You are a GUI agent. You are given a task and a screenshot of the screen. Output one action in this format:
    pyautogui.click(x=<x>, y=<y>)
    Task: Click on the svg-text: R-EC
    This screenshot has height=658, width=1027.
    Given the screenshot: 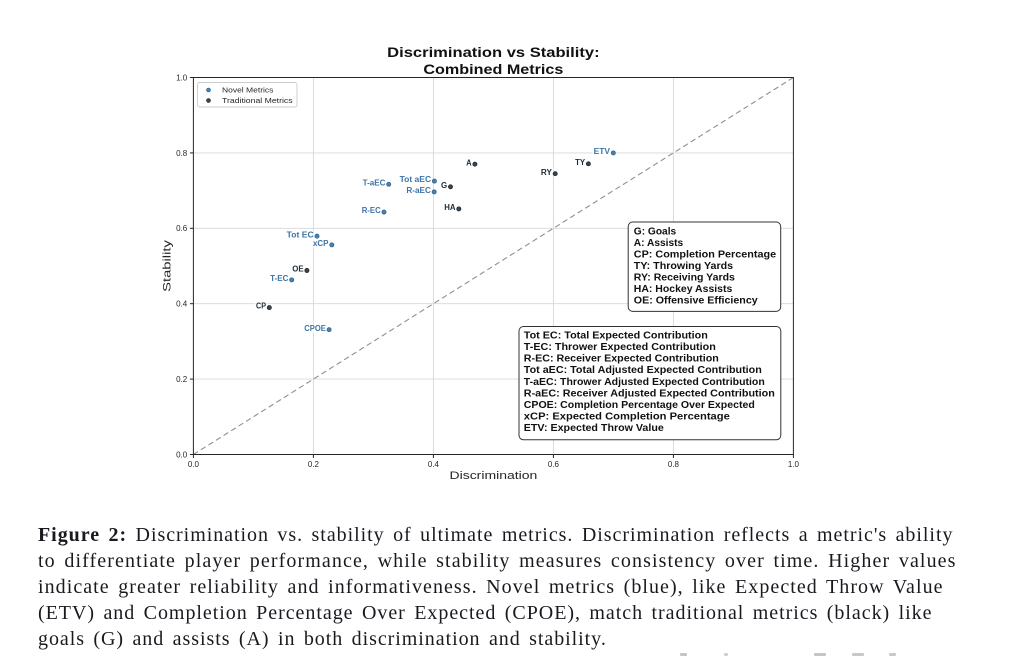 What is the action you would take?
    pyautogui.click(x=371, y=210)
    